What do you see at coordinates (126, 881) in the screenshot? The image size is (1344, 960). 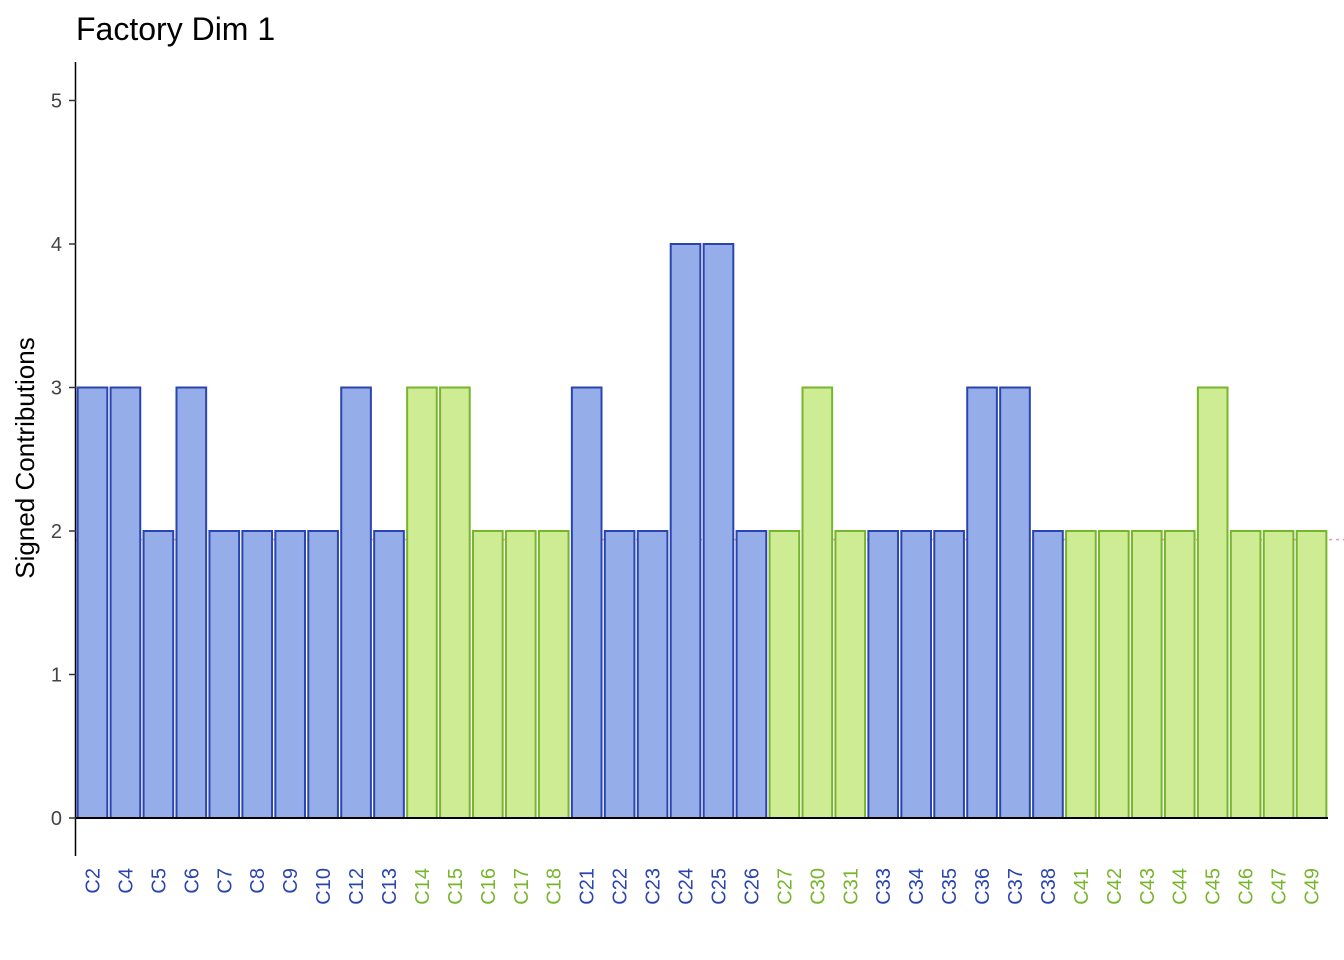 I see `x-tick-label-c4: C4` at bounding box center [126, 881].